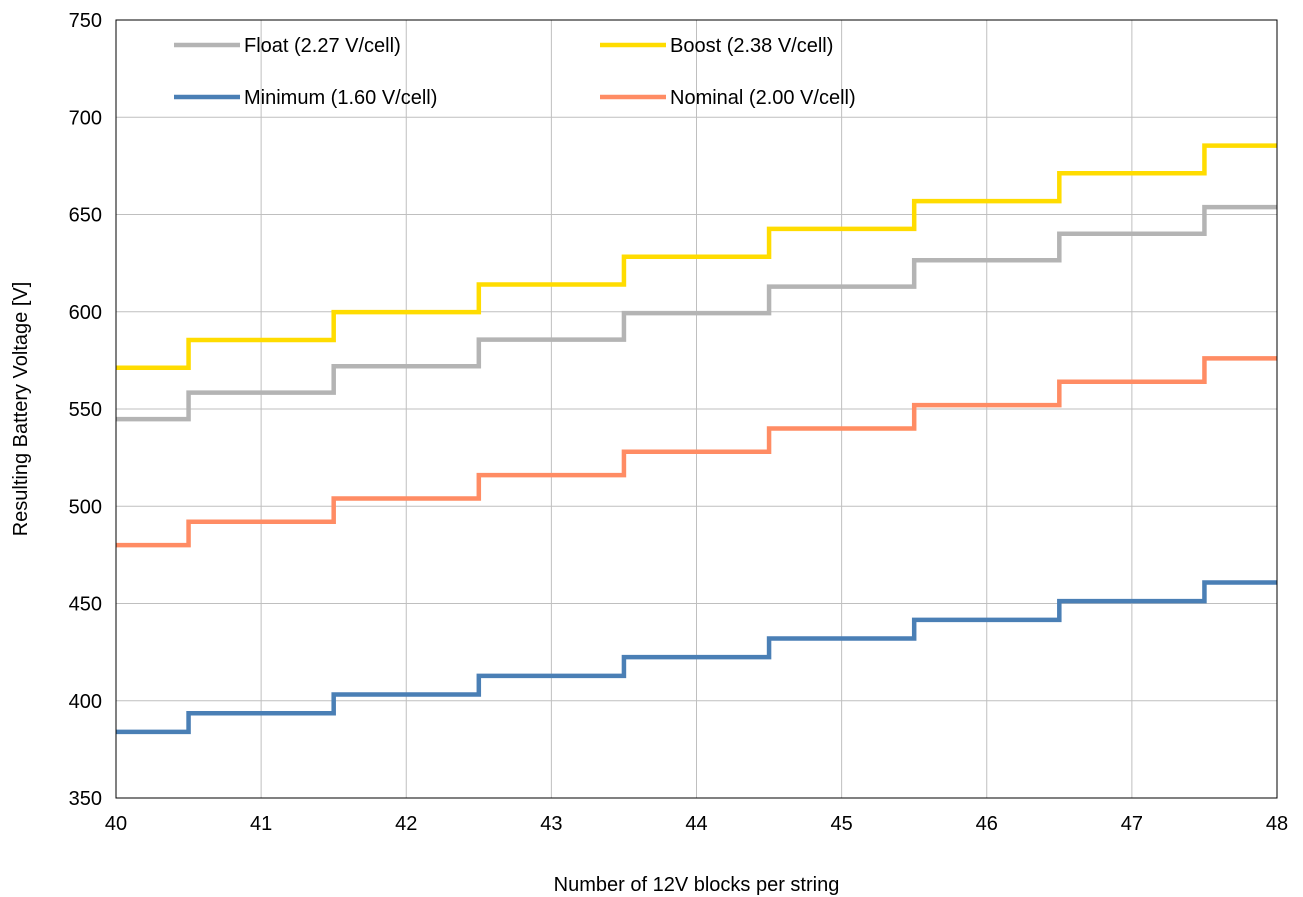 The image size is (1303, 897). I want to click on y-tick-label: 650, so click(85, 216).